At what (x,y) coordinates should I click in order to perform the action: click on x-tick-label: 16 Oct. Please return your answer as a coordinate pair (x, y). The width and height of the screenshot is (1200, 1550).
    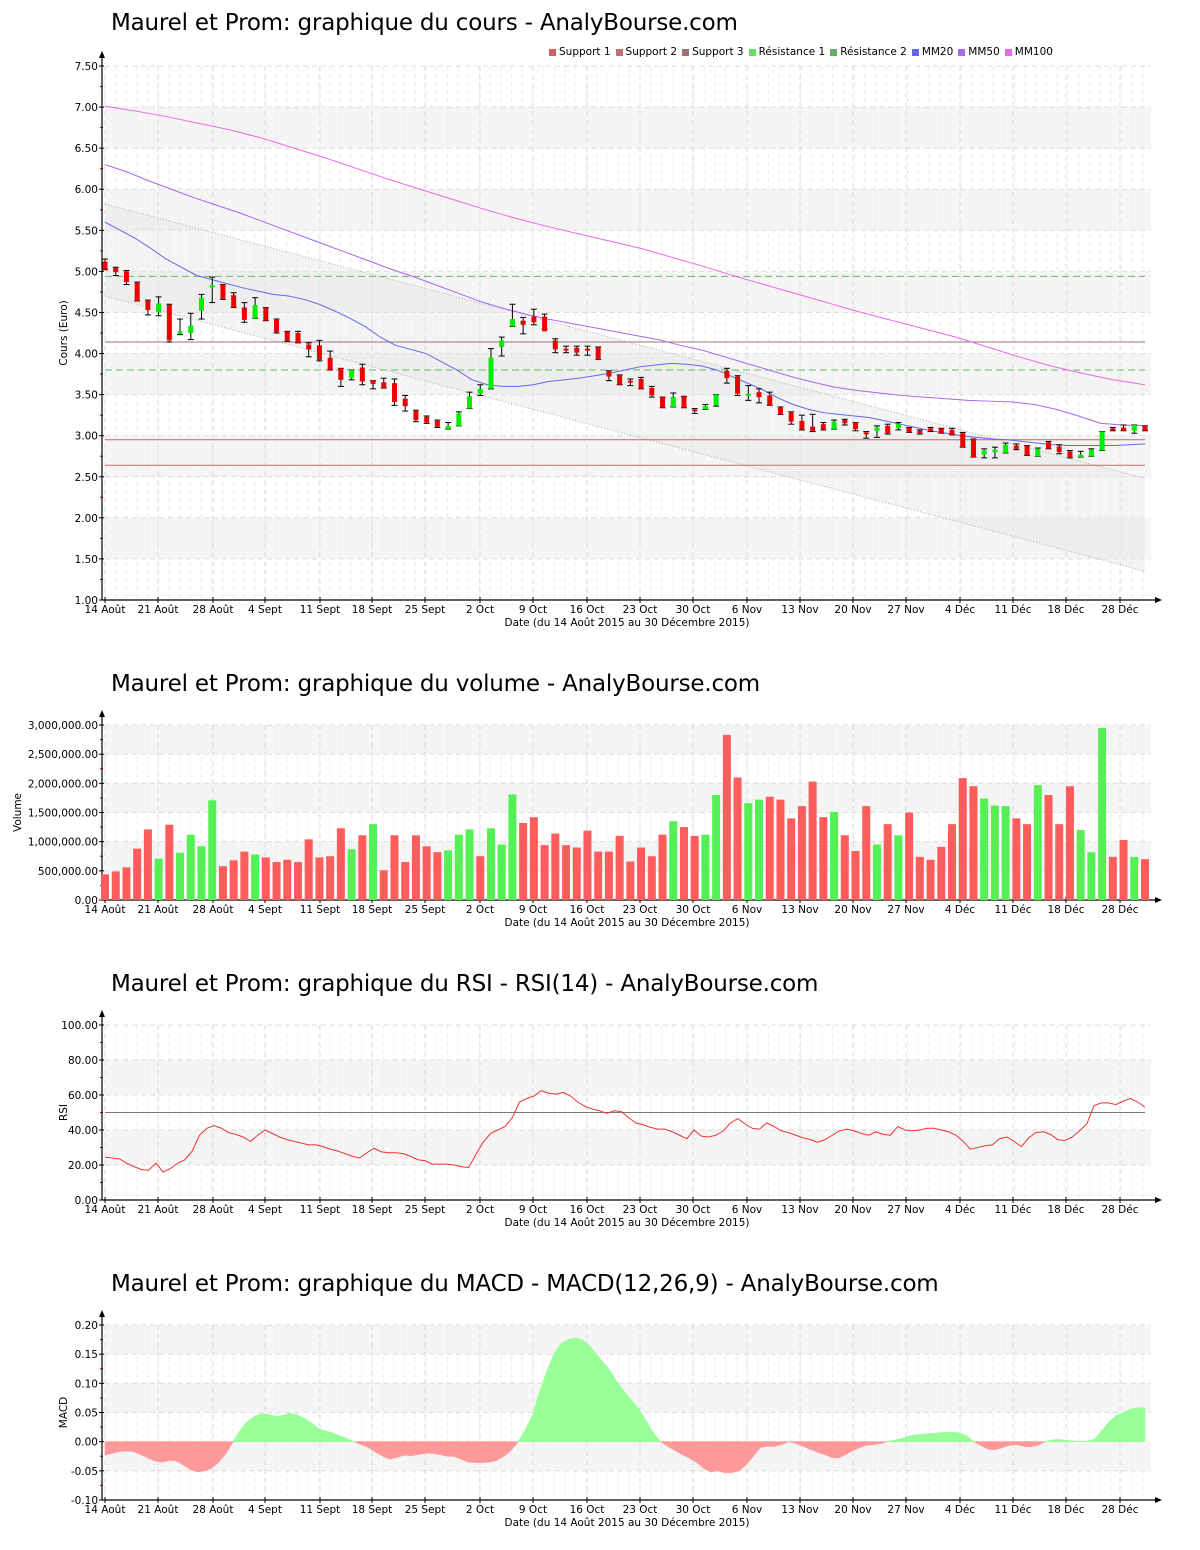
    Looking at the image, I should click on (587, 1210).